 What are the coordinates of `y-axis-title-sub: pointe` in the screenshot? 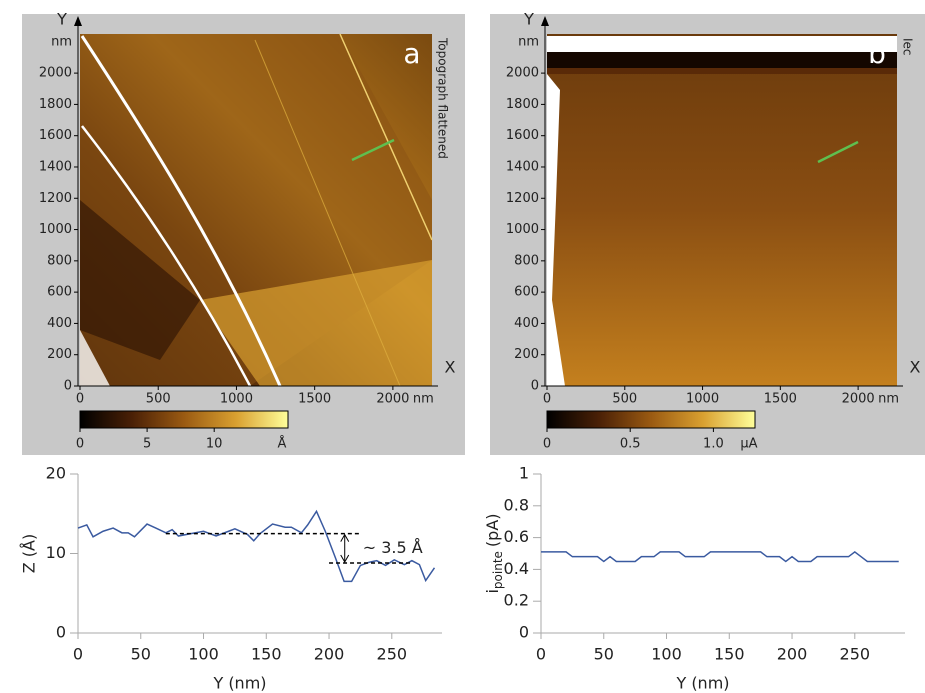 It's located at (498, 570).